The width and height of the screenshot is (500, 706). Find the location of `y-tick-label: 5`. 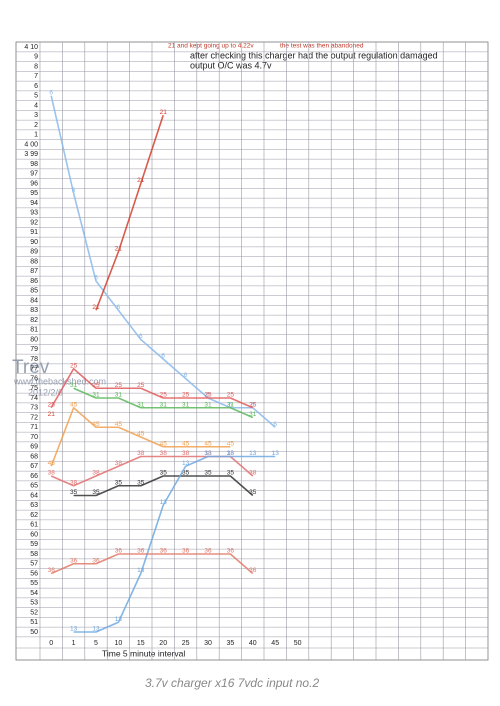

y-tick-label: 5 is located at coordinates (36, 96).